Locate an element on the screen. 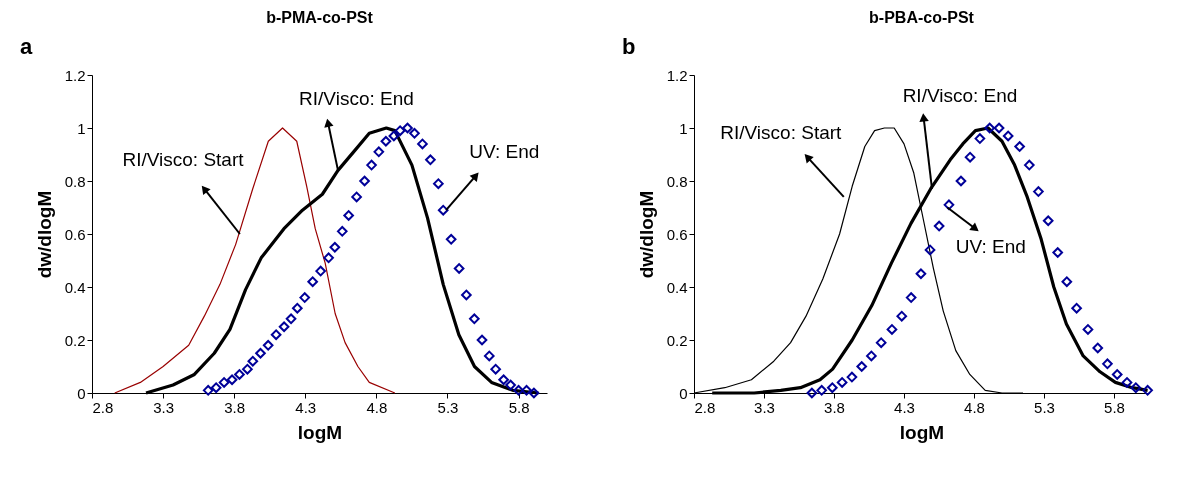  text: a is located at coordinates (26, 46).